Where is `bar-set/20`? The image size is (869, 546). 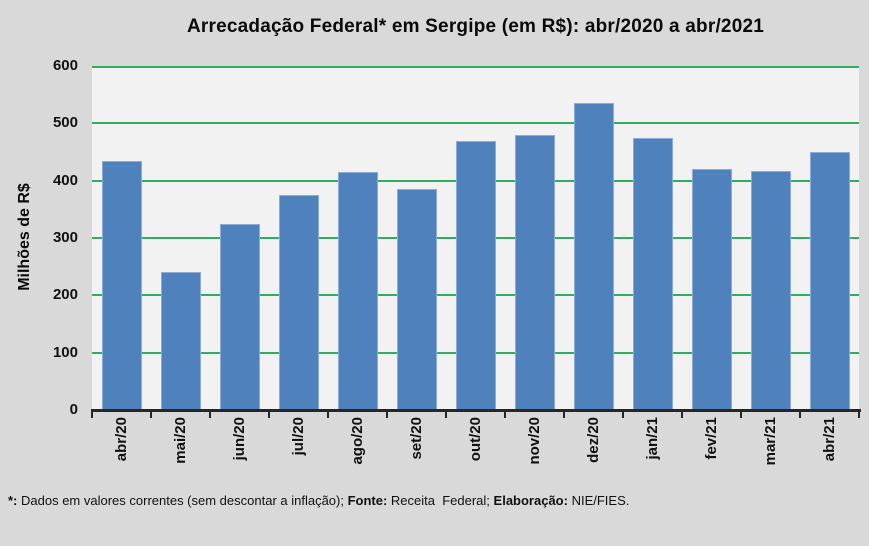
bar-set/20 is located at coordinates (416, 299).